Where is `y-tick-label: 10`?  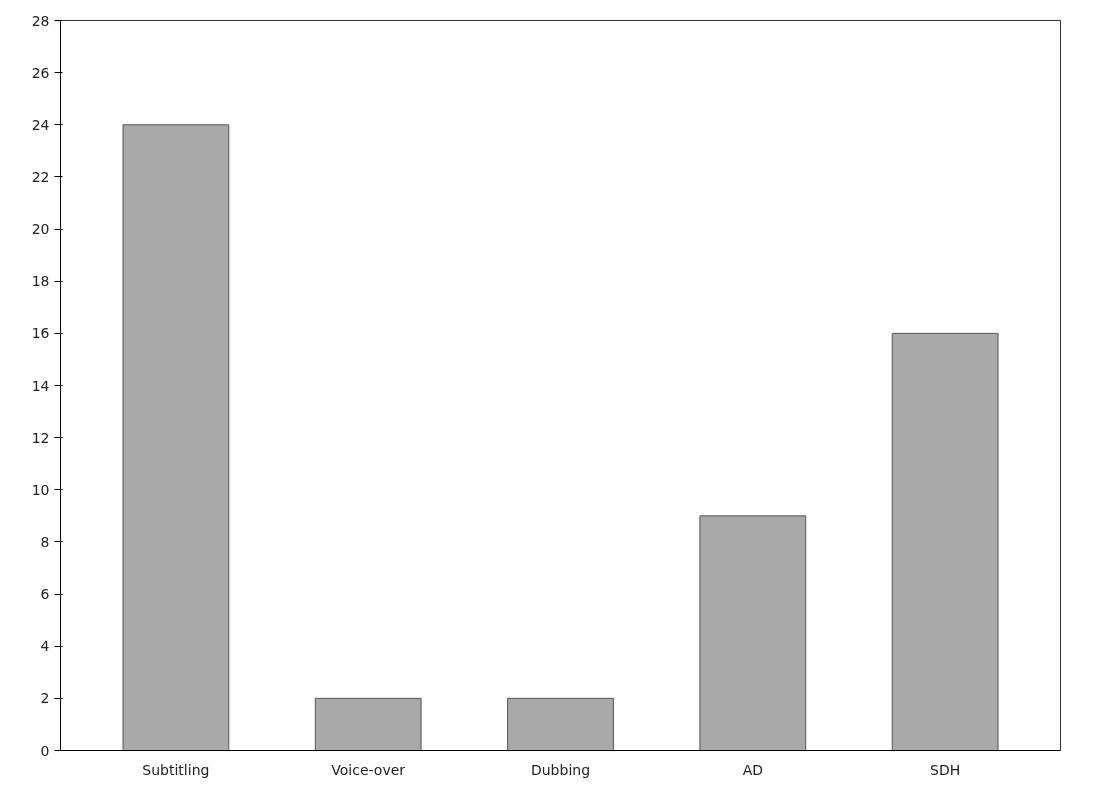
y-tick-label: 10 is located at coordinates (40, 489).